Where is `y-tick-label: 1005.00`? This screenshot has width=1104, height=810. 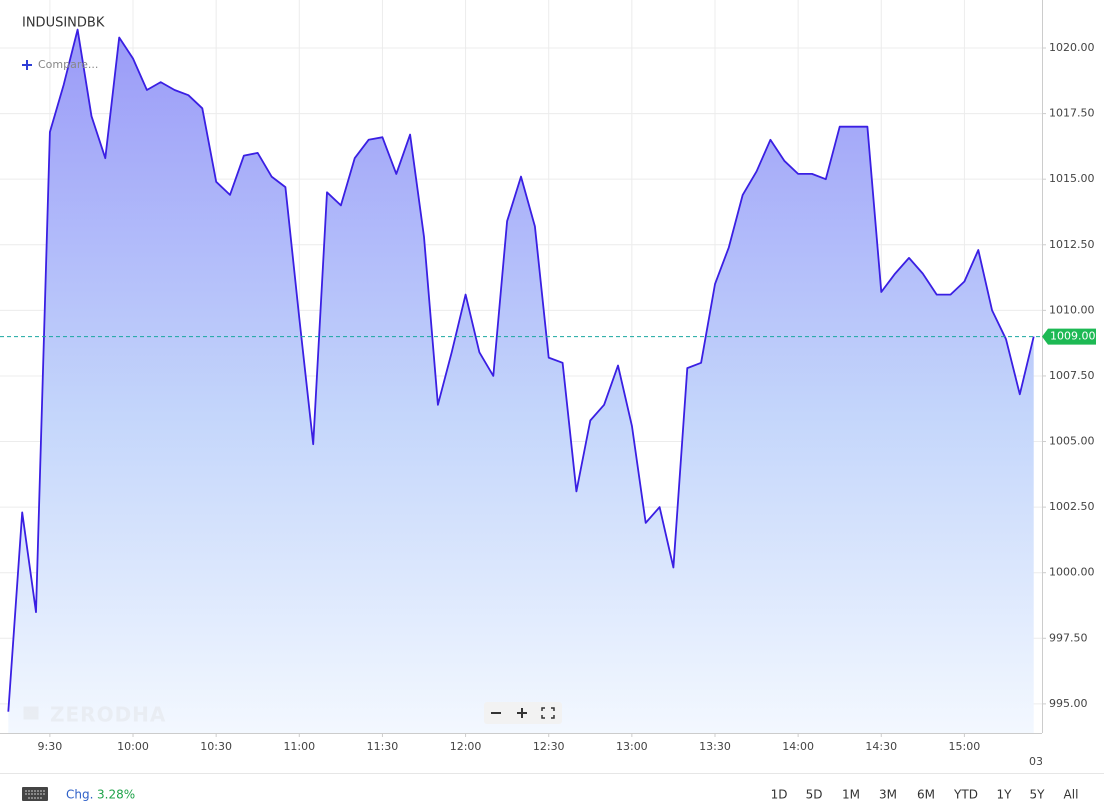 y-tick-label: 1005.00 is located at coordinates (1072, 441).